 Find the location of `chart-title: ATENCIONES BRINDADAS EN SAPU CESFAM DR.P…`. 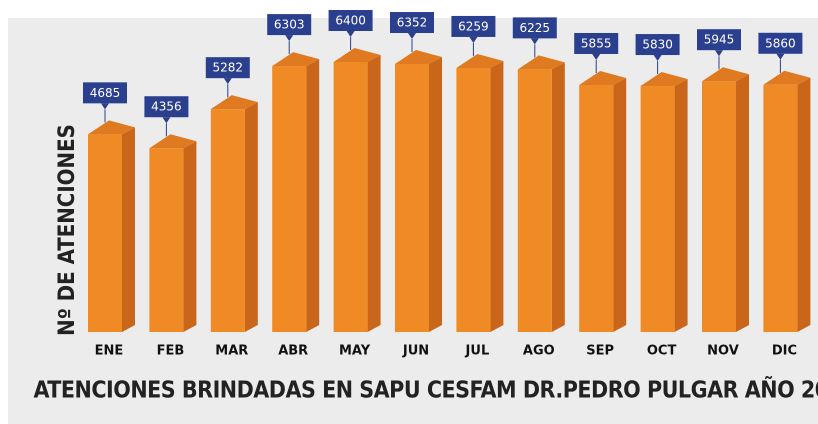

chart-title: ATENCIONES BRINDADAS EN SAPU CESFAM DR.P… is located at coordinates (426, 390).